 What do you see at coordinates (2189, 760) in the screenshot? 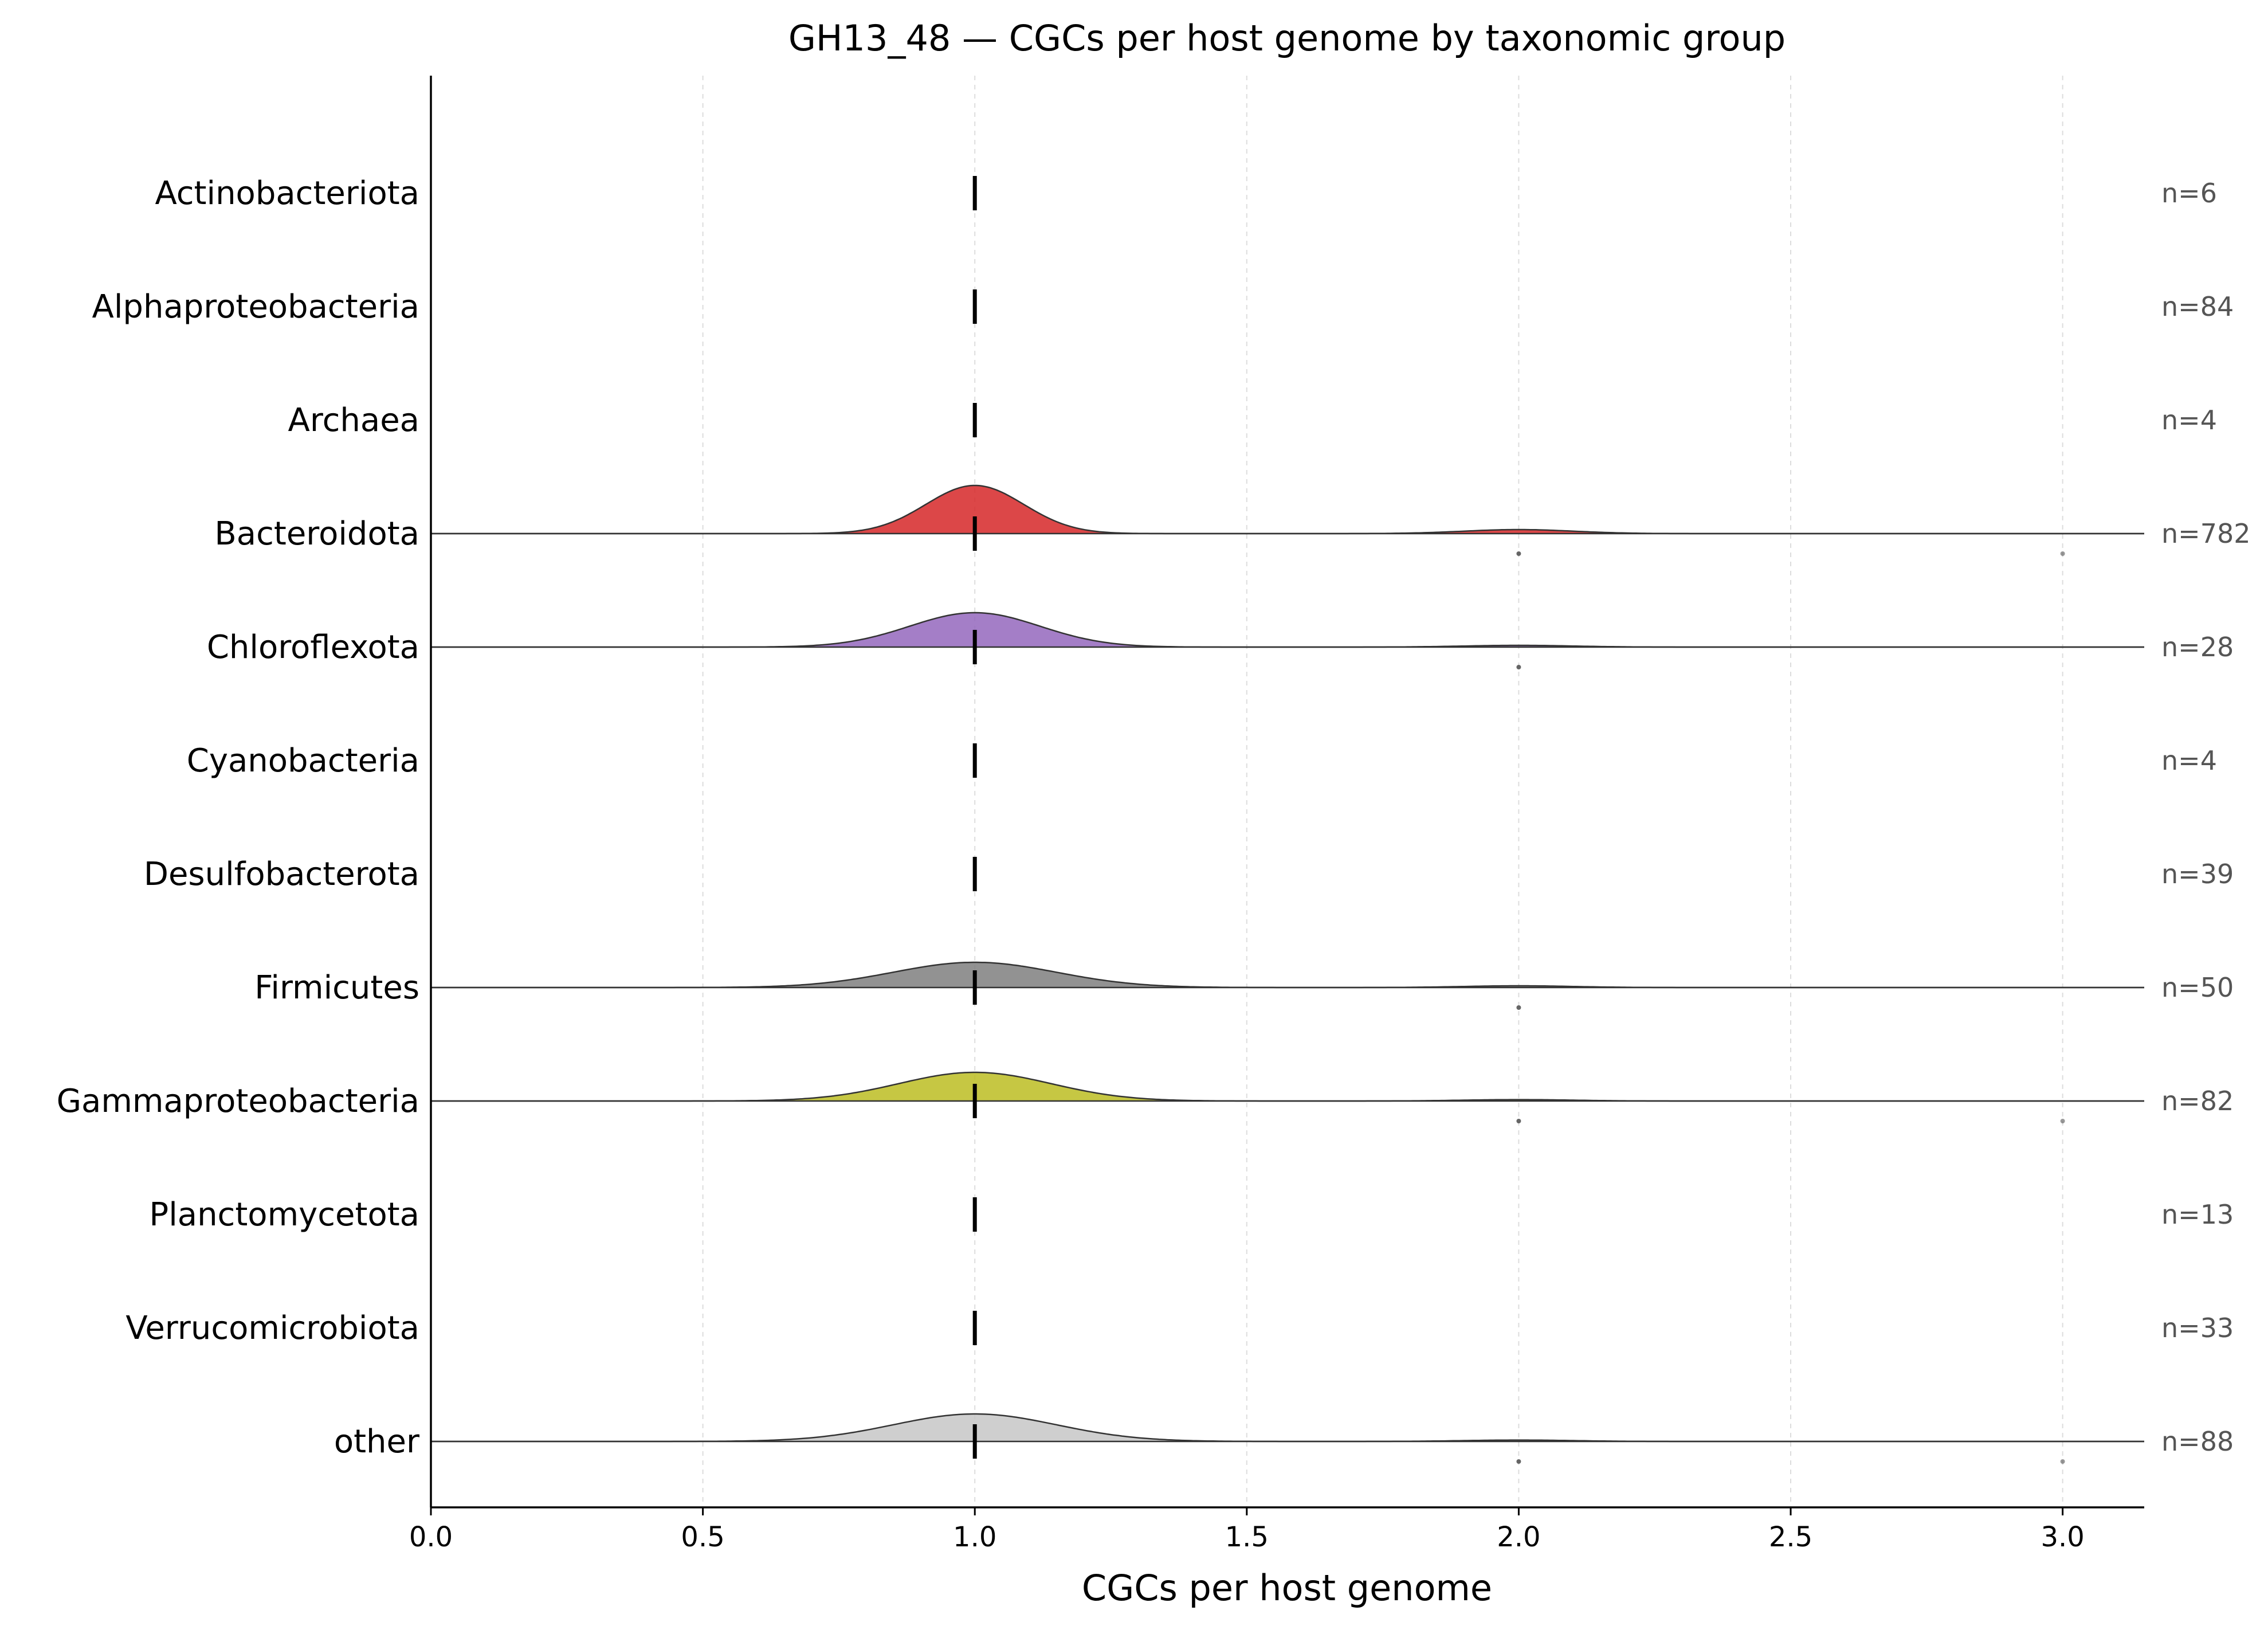
I see `sample-size-label-cyanobacteria: n=4` at bounding box center [2189, 760].